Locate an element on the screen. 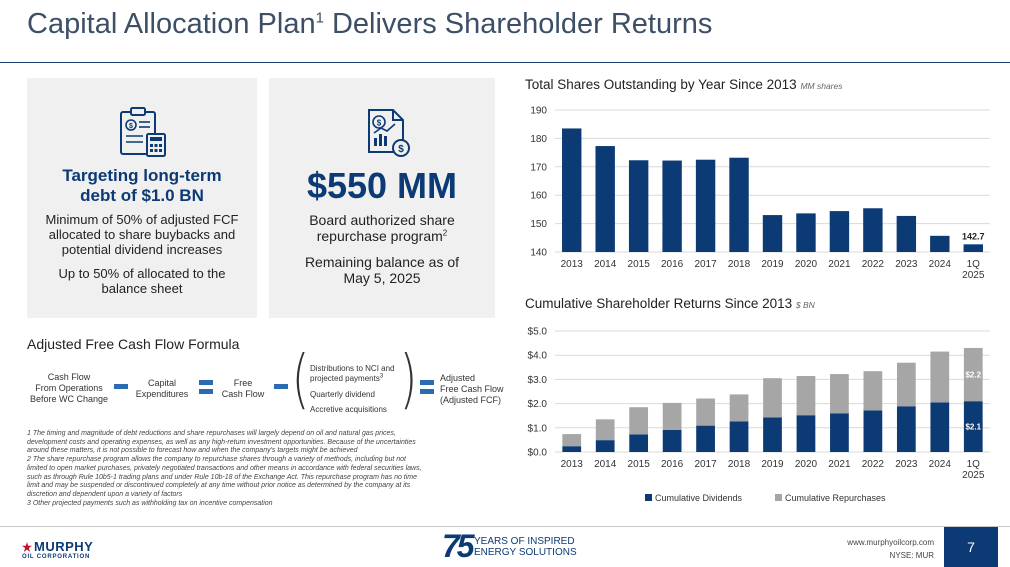  repurchase-amount: $550 MM is located at coordinates (382, 185).